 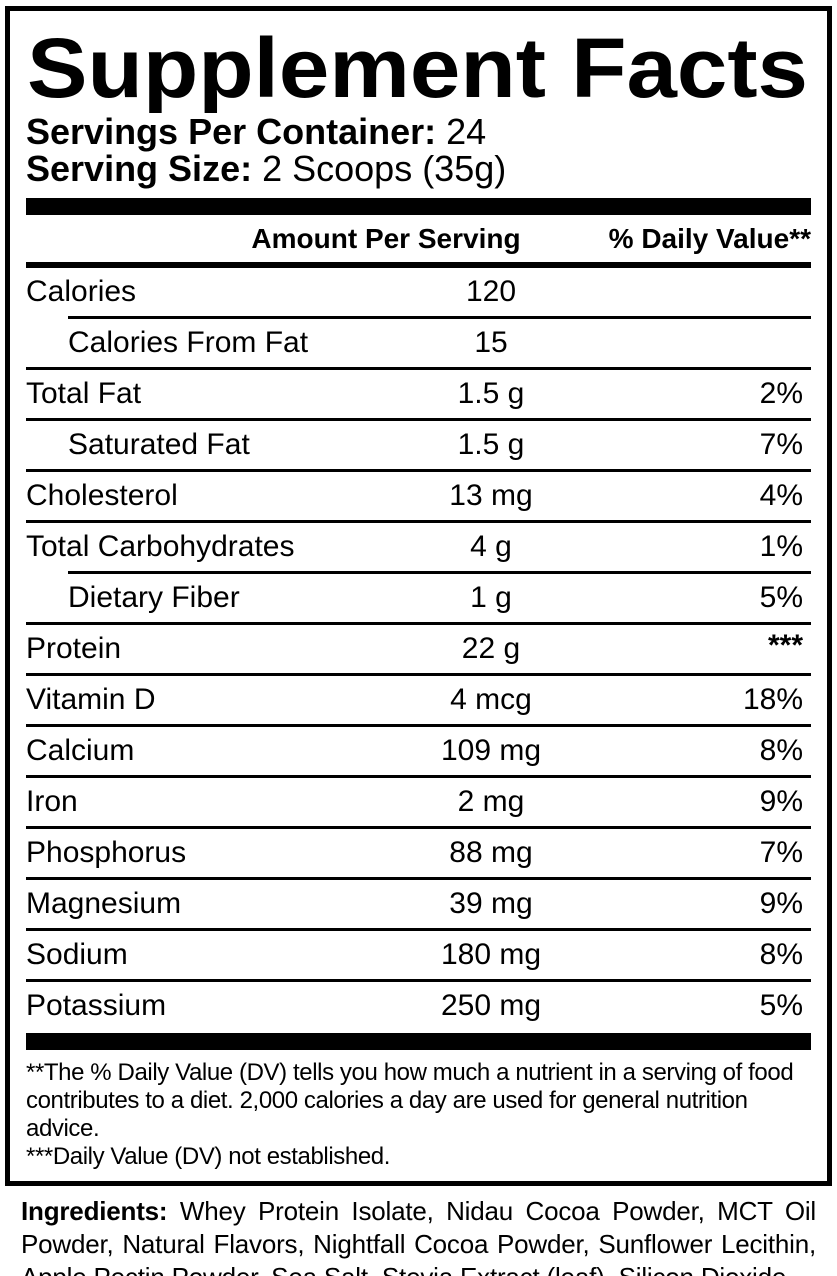 What do you see at coordinates (208, 1156) in the screenshot?
I see `dv-not-established-footnote: ***Daily Value (DV) not established.` at bounding box center [208, 1156].